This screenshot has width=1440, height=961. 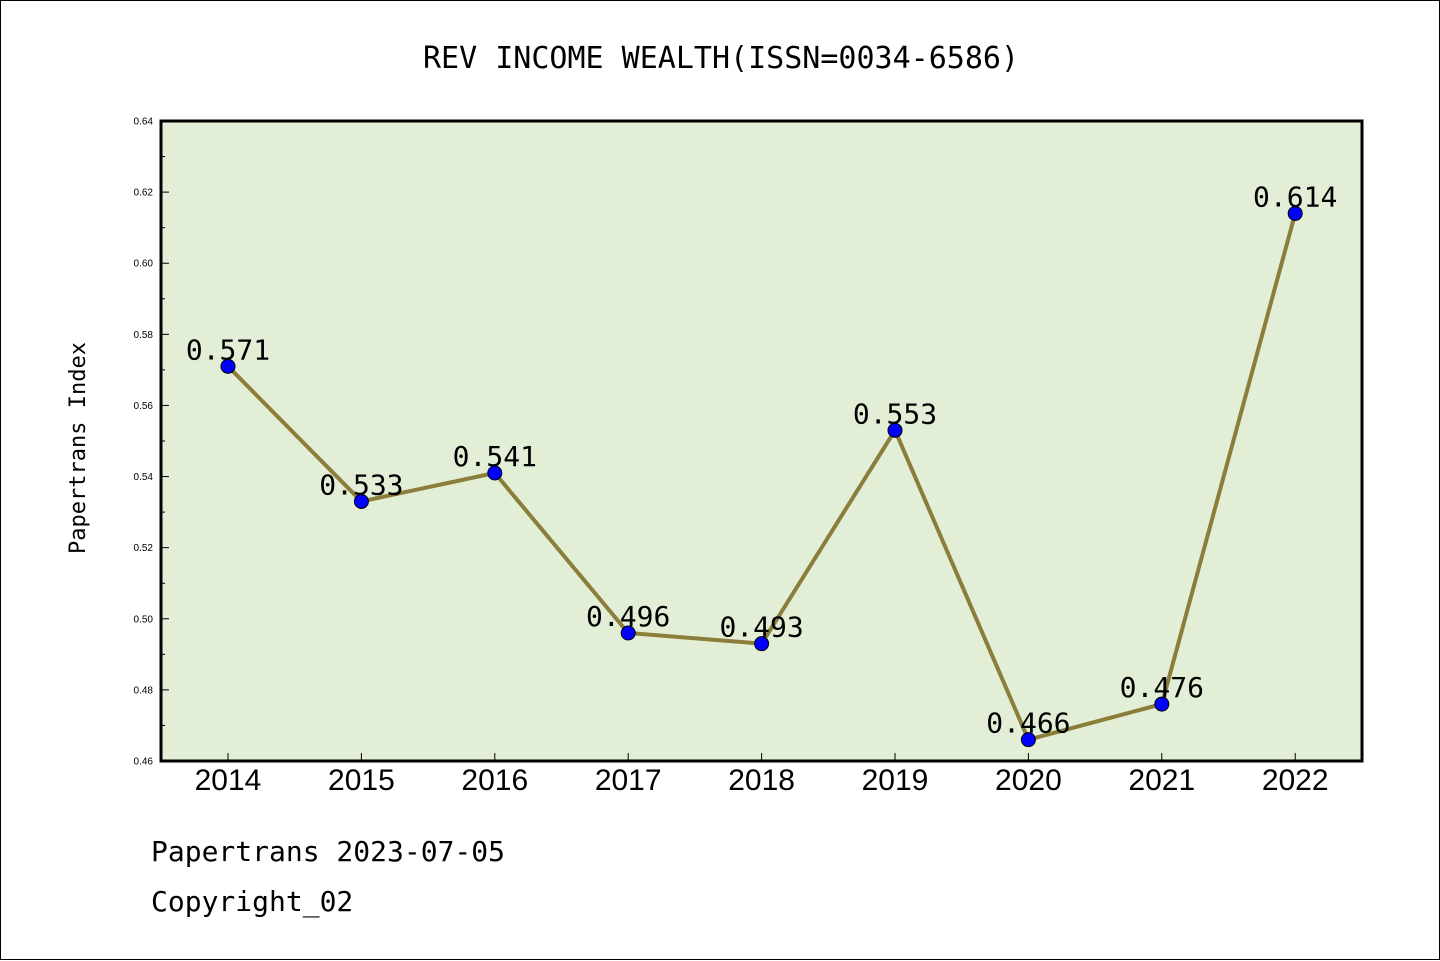 I want to click on data-label: 0.476, so click(x=1162, y=687).